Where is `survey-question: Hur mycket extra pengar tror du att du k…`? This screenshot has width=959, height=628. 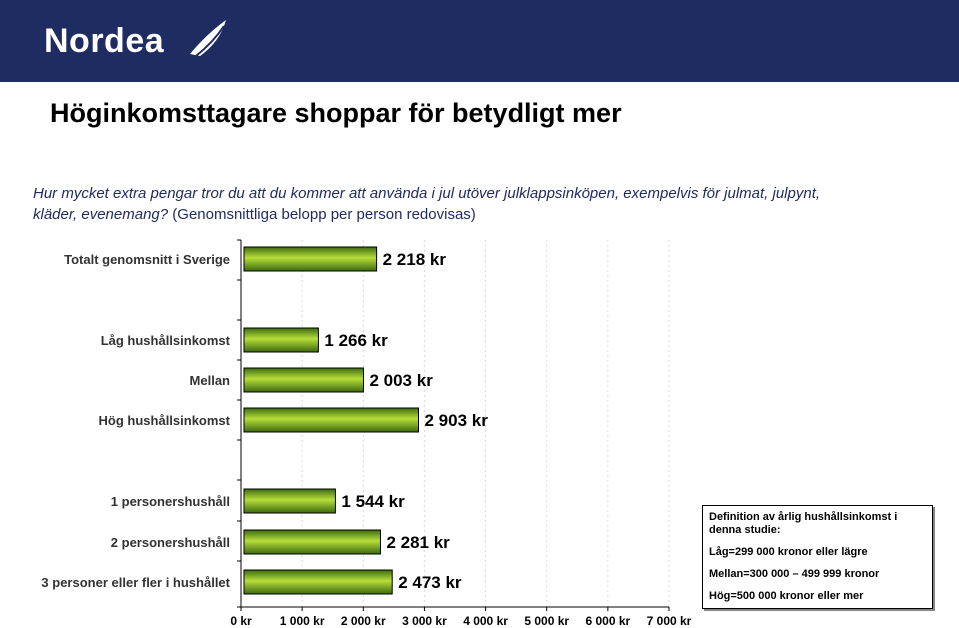
survey-question: Hur mycket extra pengar tror du att du k… is located at coordinates (433, 204).